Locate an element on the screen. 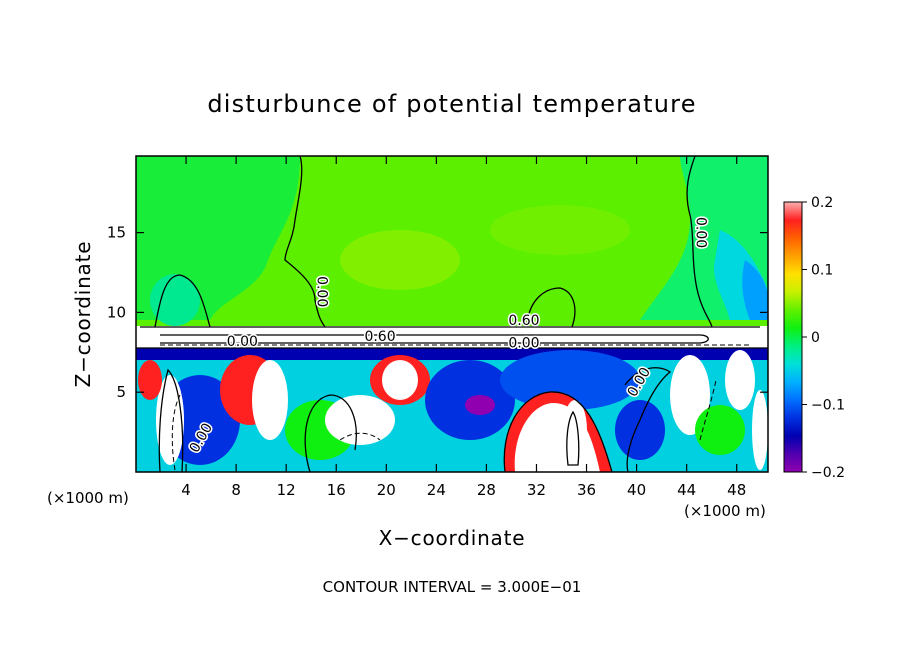  contour-interval-note: CONTOUR INTERVAL = 3.000E−01 is located at coordinates (452, 587).